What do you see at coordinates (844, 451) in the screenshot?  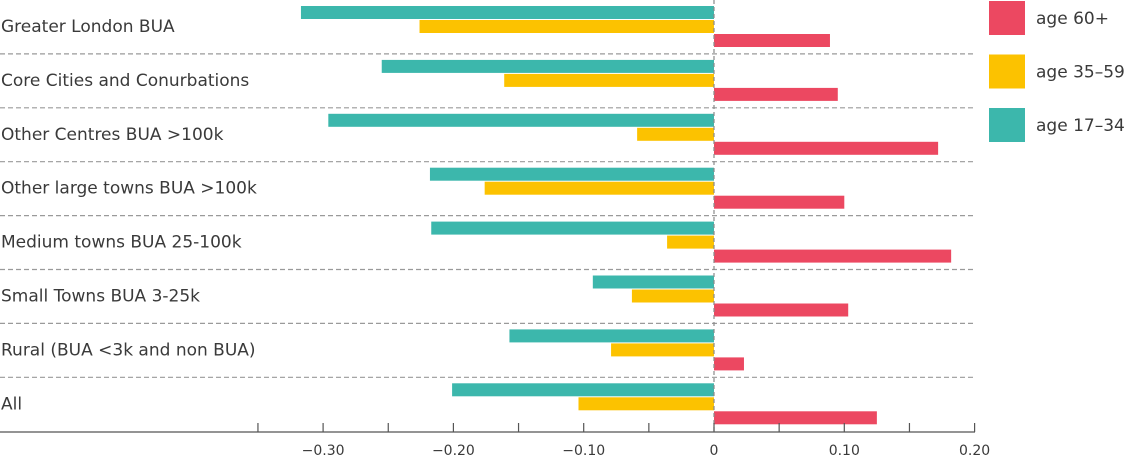 I see `x-tick-label: 0.10` at bounding box center [844, 451].